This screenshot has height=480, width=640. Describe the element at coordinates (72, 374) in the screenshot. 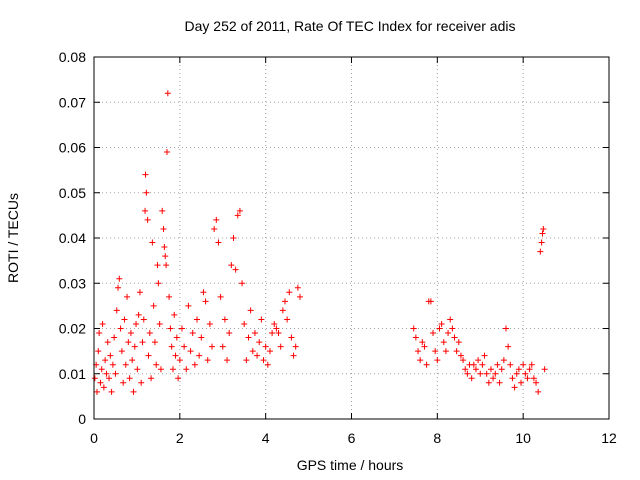

I see `y-tick-label: 0.01` at that location.